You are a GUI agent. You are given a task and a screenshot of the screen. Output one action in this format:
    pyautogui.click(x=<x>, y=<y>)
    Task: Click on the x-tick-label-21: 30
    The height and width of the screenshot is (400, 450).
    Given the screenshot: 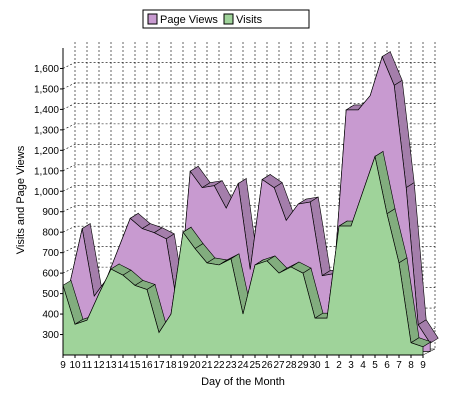 What is the action you would take?
    pyautogui.click(x=315, y=365)
    